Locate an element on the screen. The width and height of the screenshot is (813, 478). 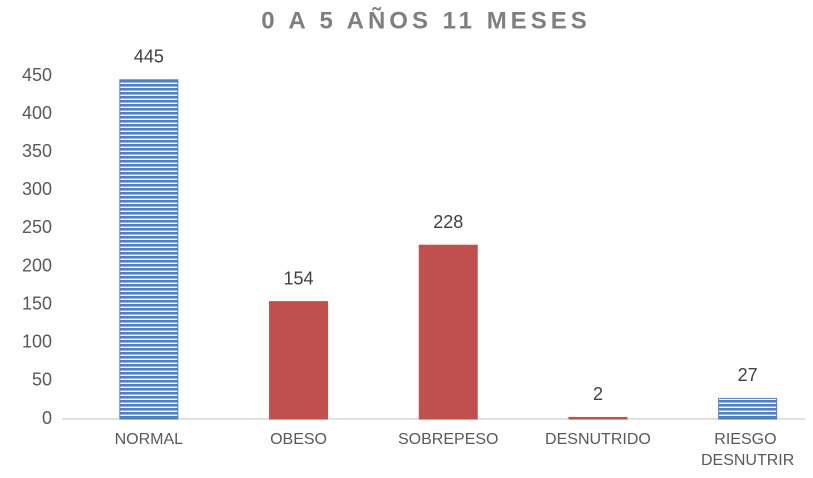
x-tick-label: RIESGO DESNUTRIR is located at coordinates (747, 450).